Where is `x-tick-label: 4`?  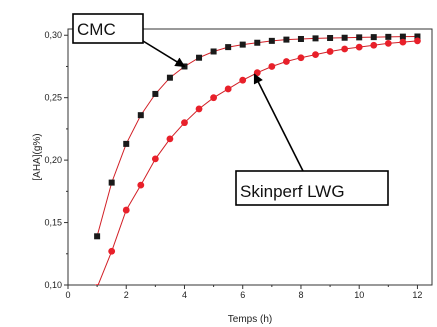 x-tick-label: 4 is located at coordinates (184, 295).